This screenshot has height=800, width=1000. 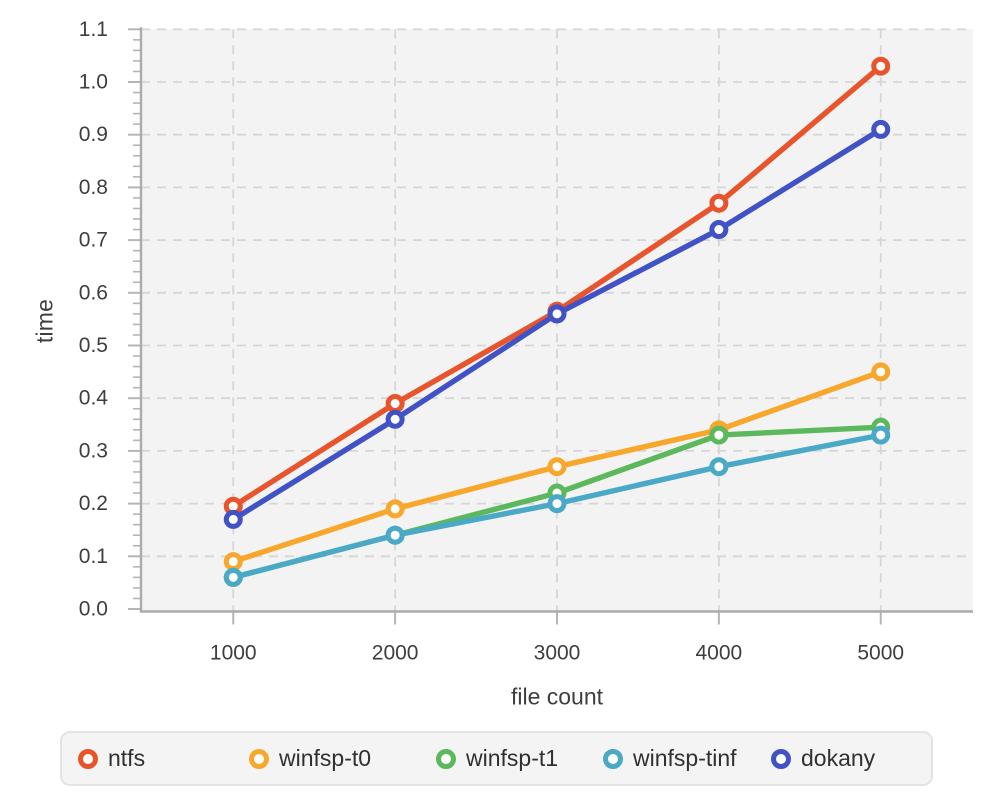 What do you see at coordinates (93, 609) in the screenshot?
I see `y-tick-label: 0.0` at bounding box center [93, 609].